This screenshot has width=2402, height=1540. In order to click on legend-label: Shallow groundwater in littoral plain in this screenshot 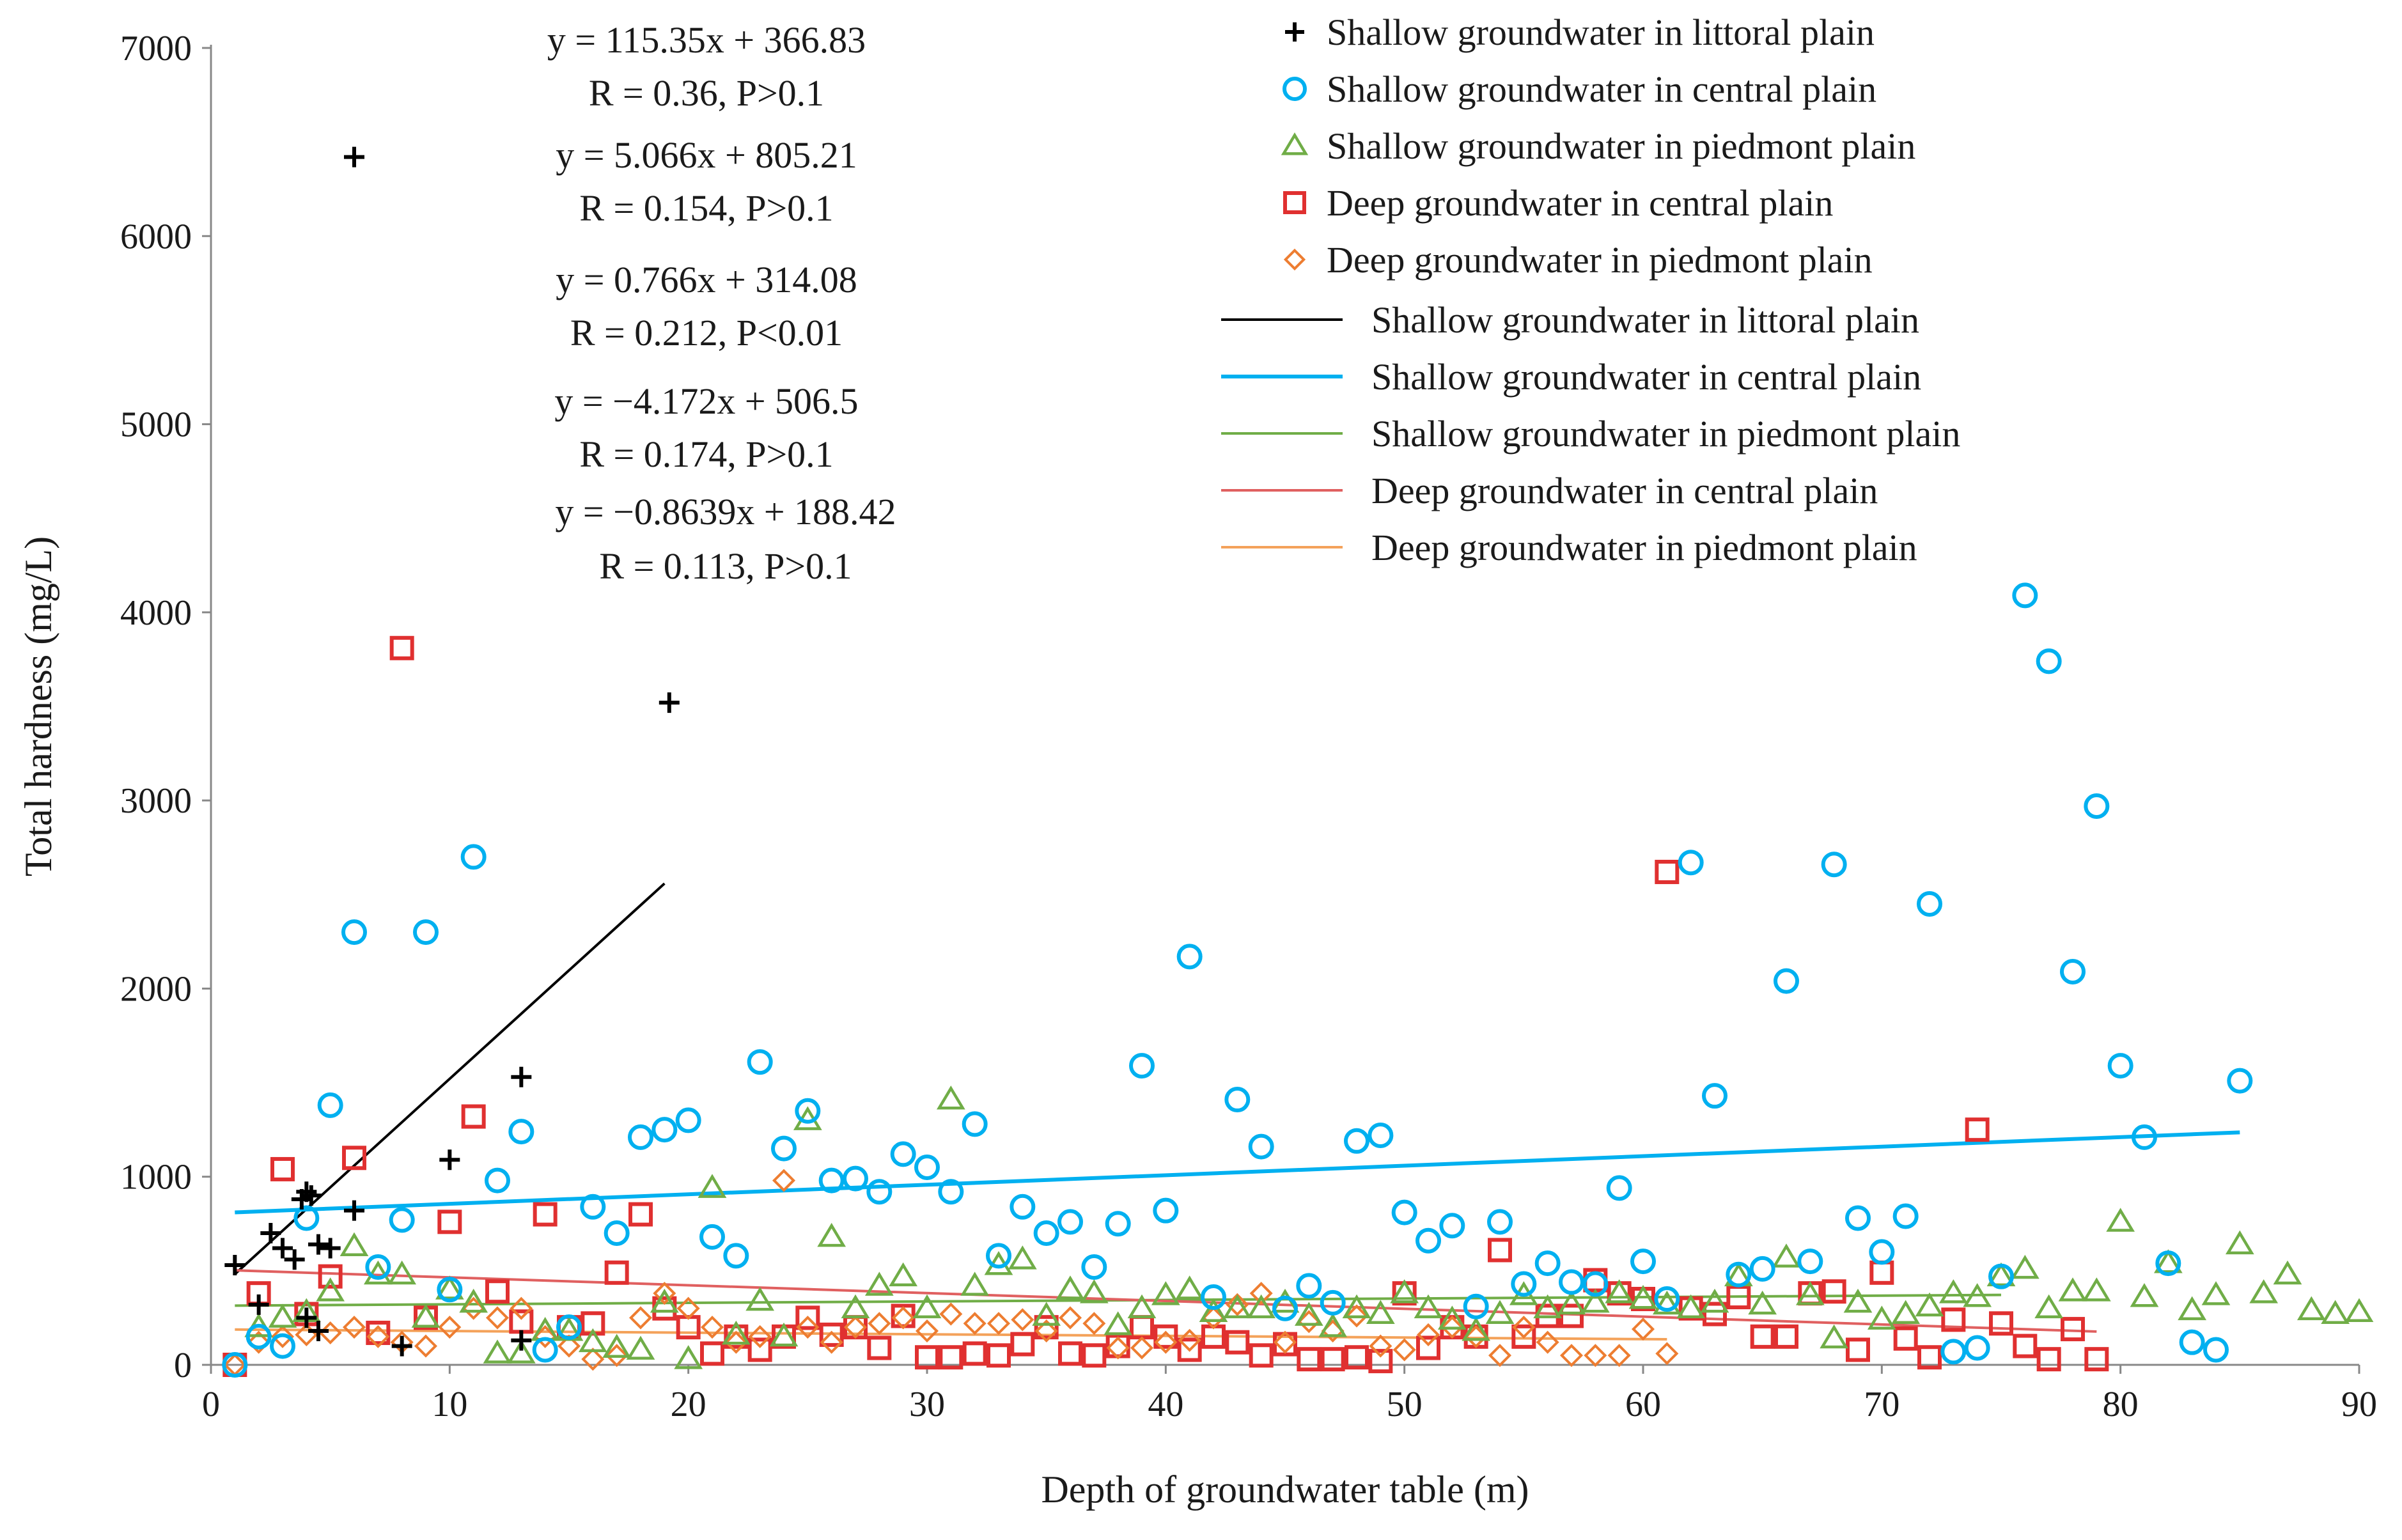, I will do `click(1645, 320)`.